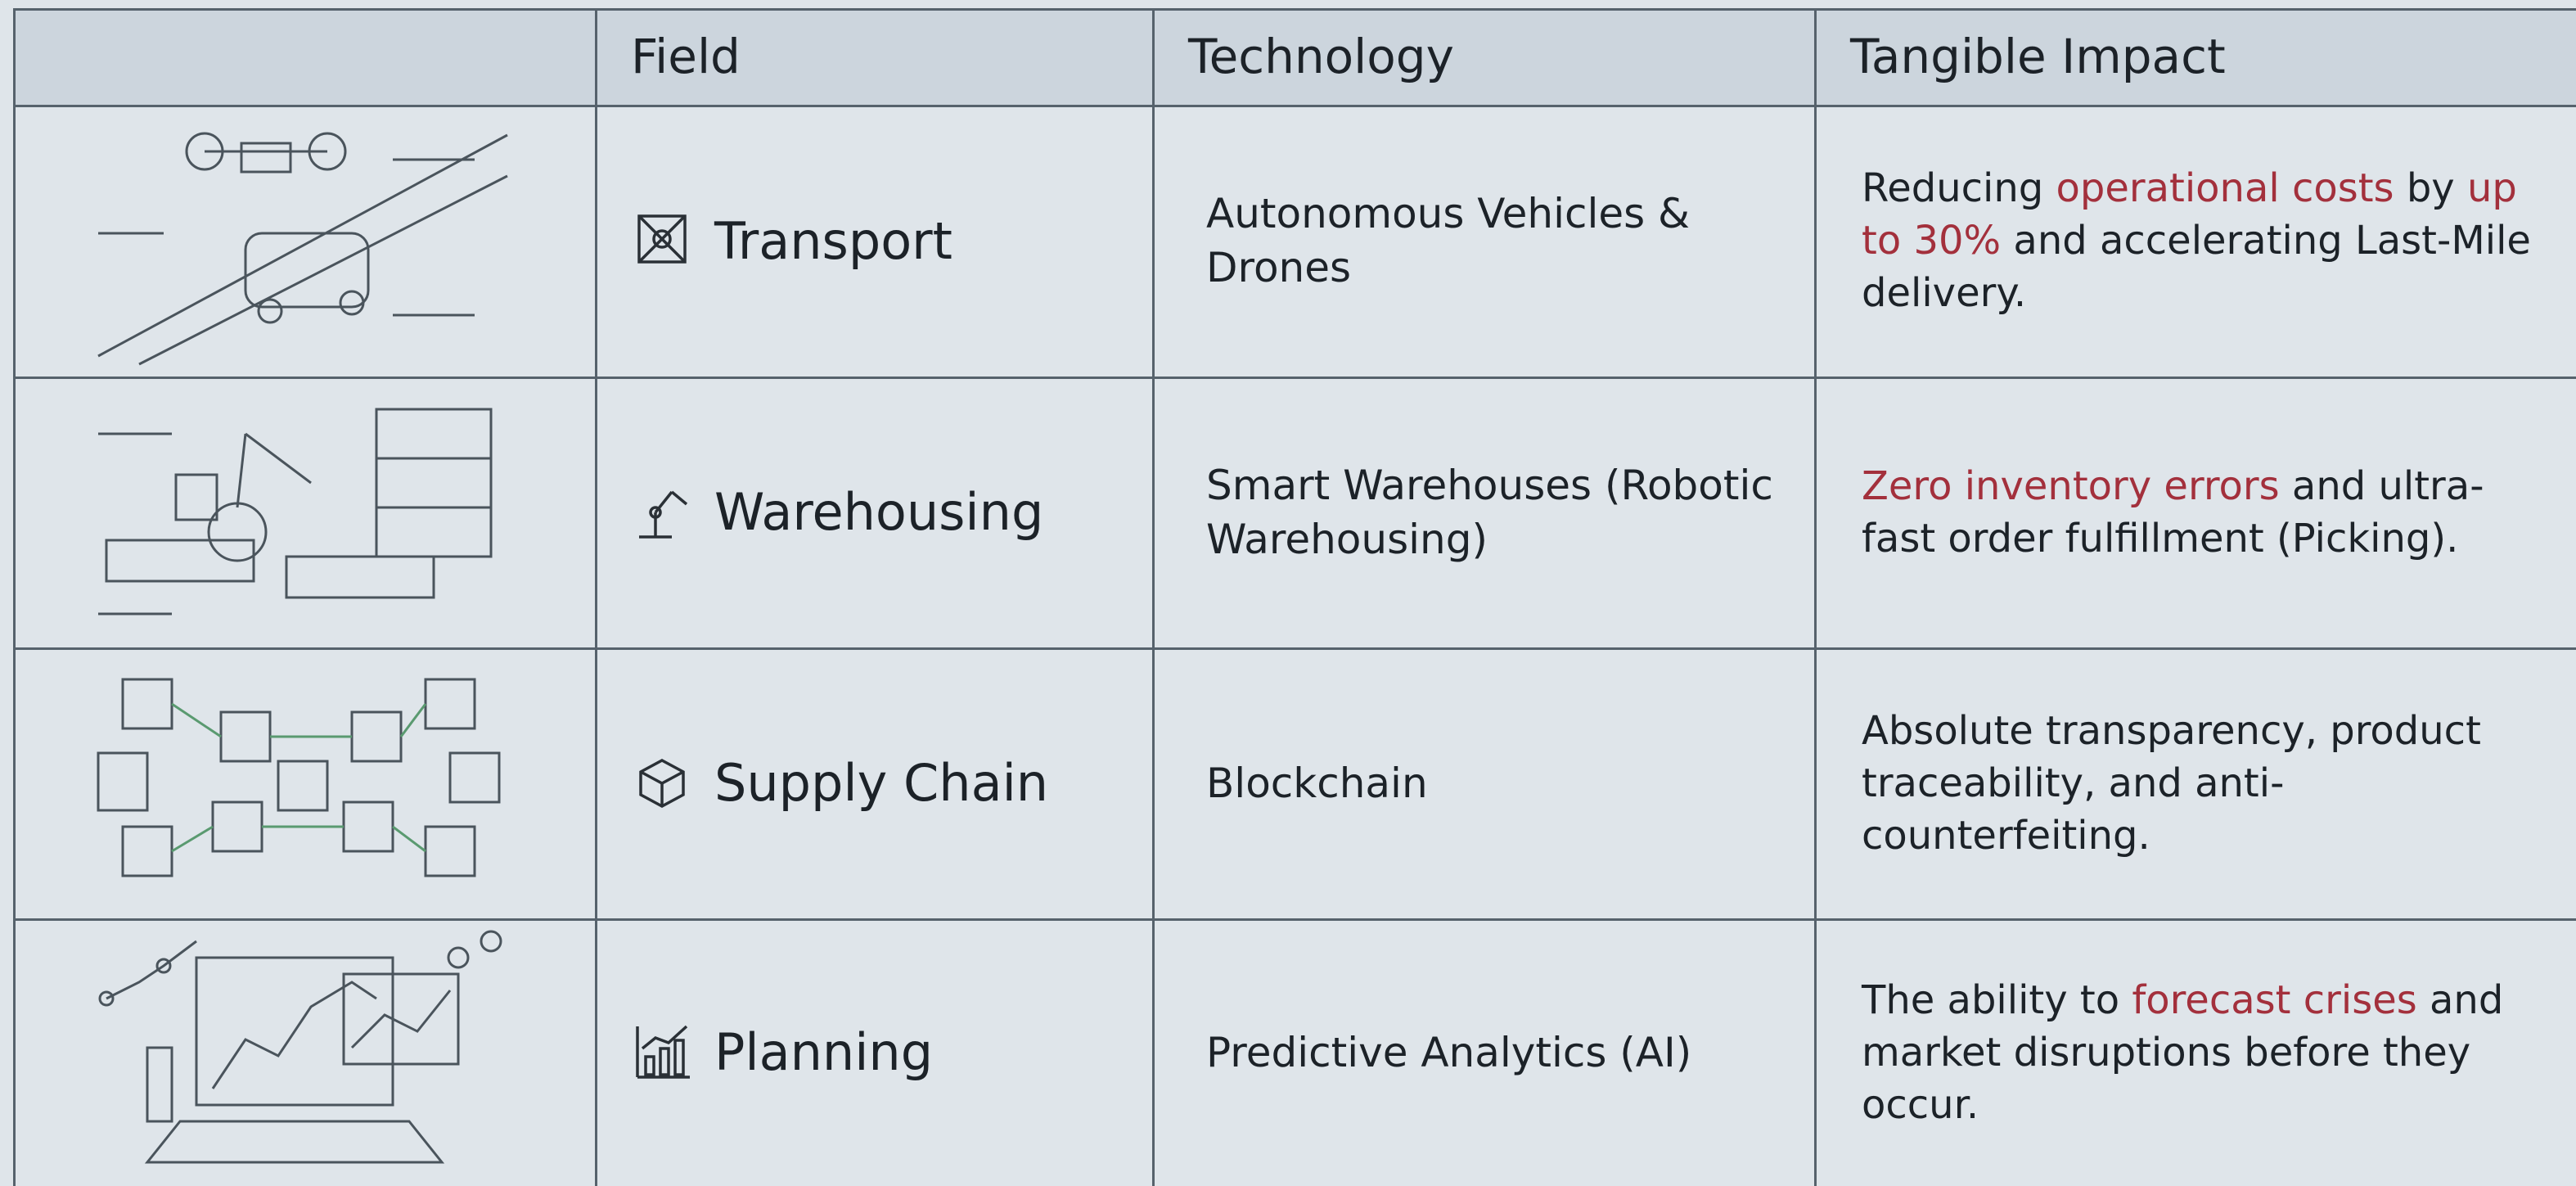  Describe the element at coordinates (2196, 267) in the screenshot. I see `impact-segment: and accelerating Last-Mile delivery.` at that location.